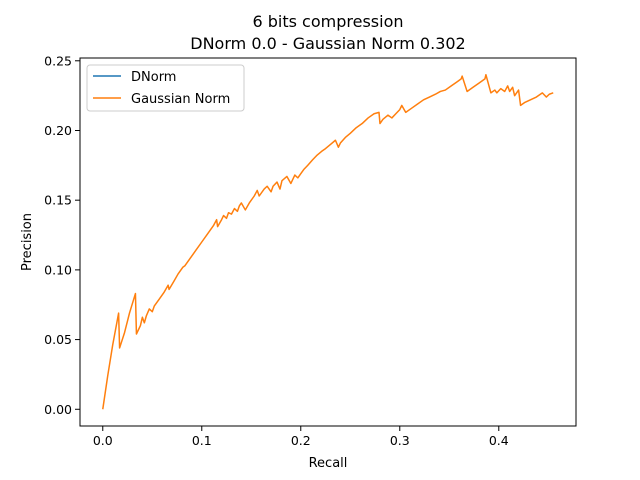  What do you see at coordinates (400, 440) in the screenshot?
I see `x-tick-label: 0.3` at bounding box center [400, 440].